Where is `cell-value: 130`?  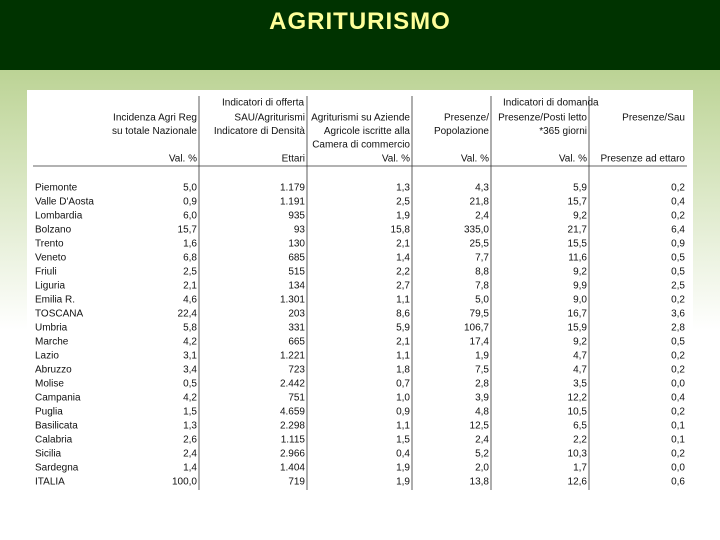 cell-value: 130 is located at coordinates (296, 244).